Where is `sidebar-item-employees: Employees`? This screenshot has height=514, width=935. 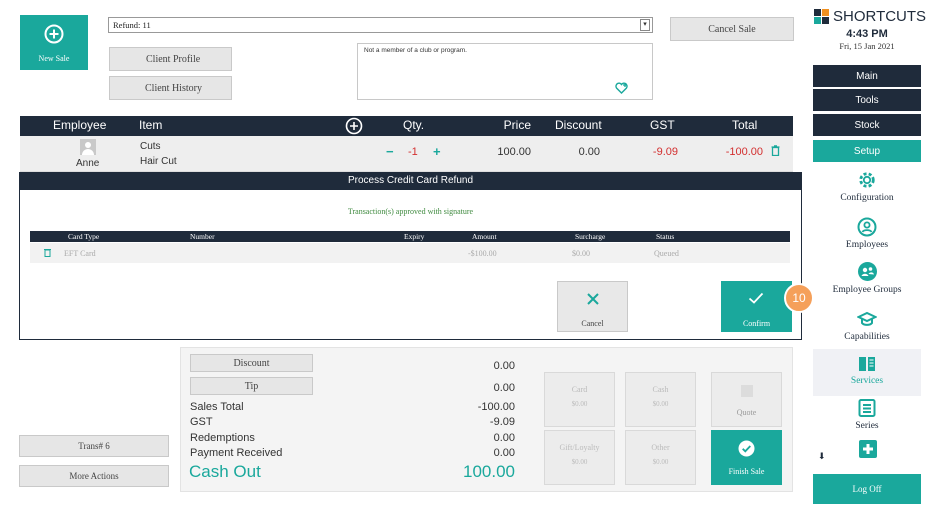
sidebar-item-employees: Employees is located at coordinates (867, 233).